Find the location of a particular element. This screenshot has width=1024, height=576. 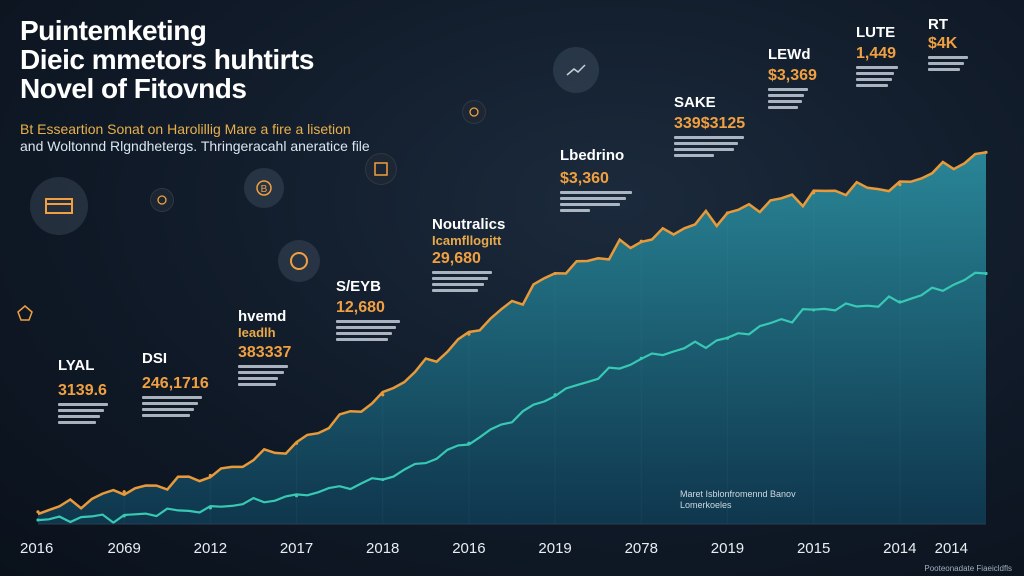

annotation-label: DSI is located at coordinates (155, 358).